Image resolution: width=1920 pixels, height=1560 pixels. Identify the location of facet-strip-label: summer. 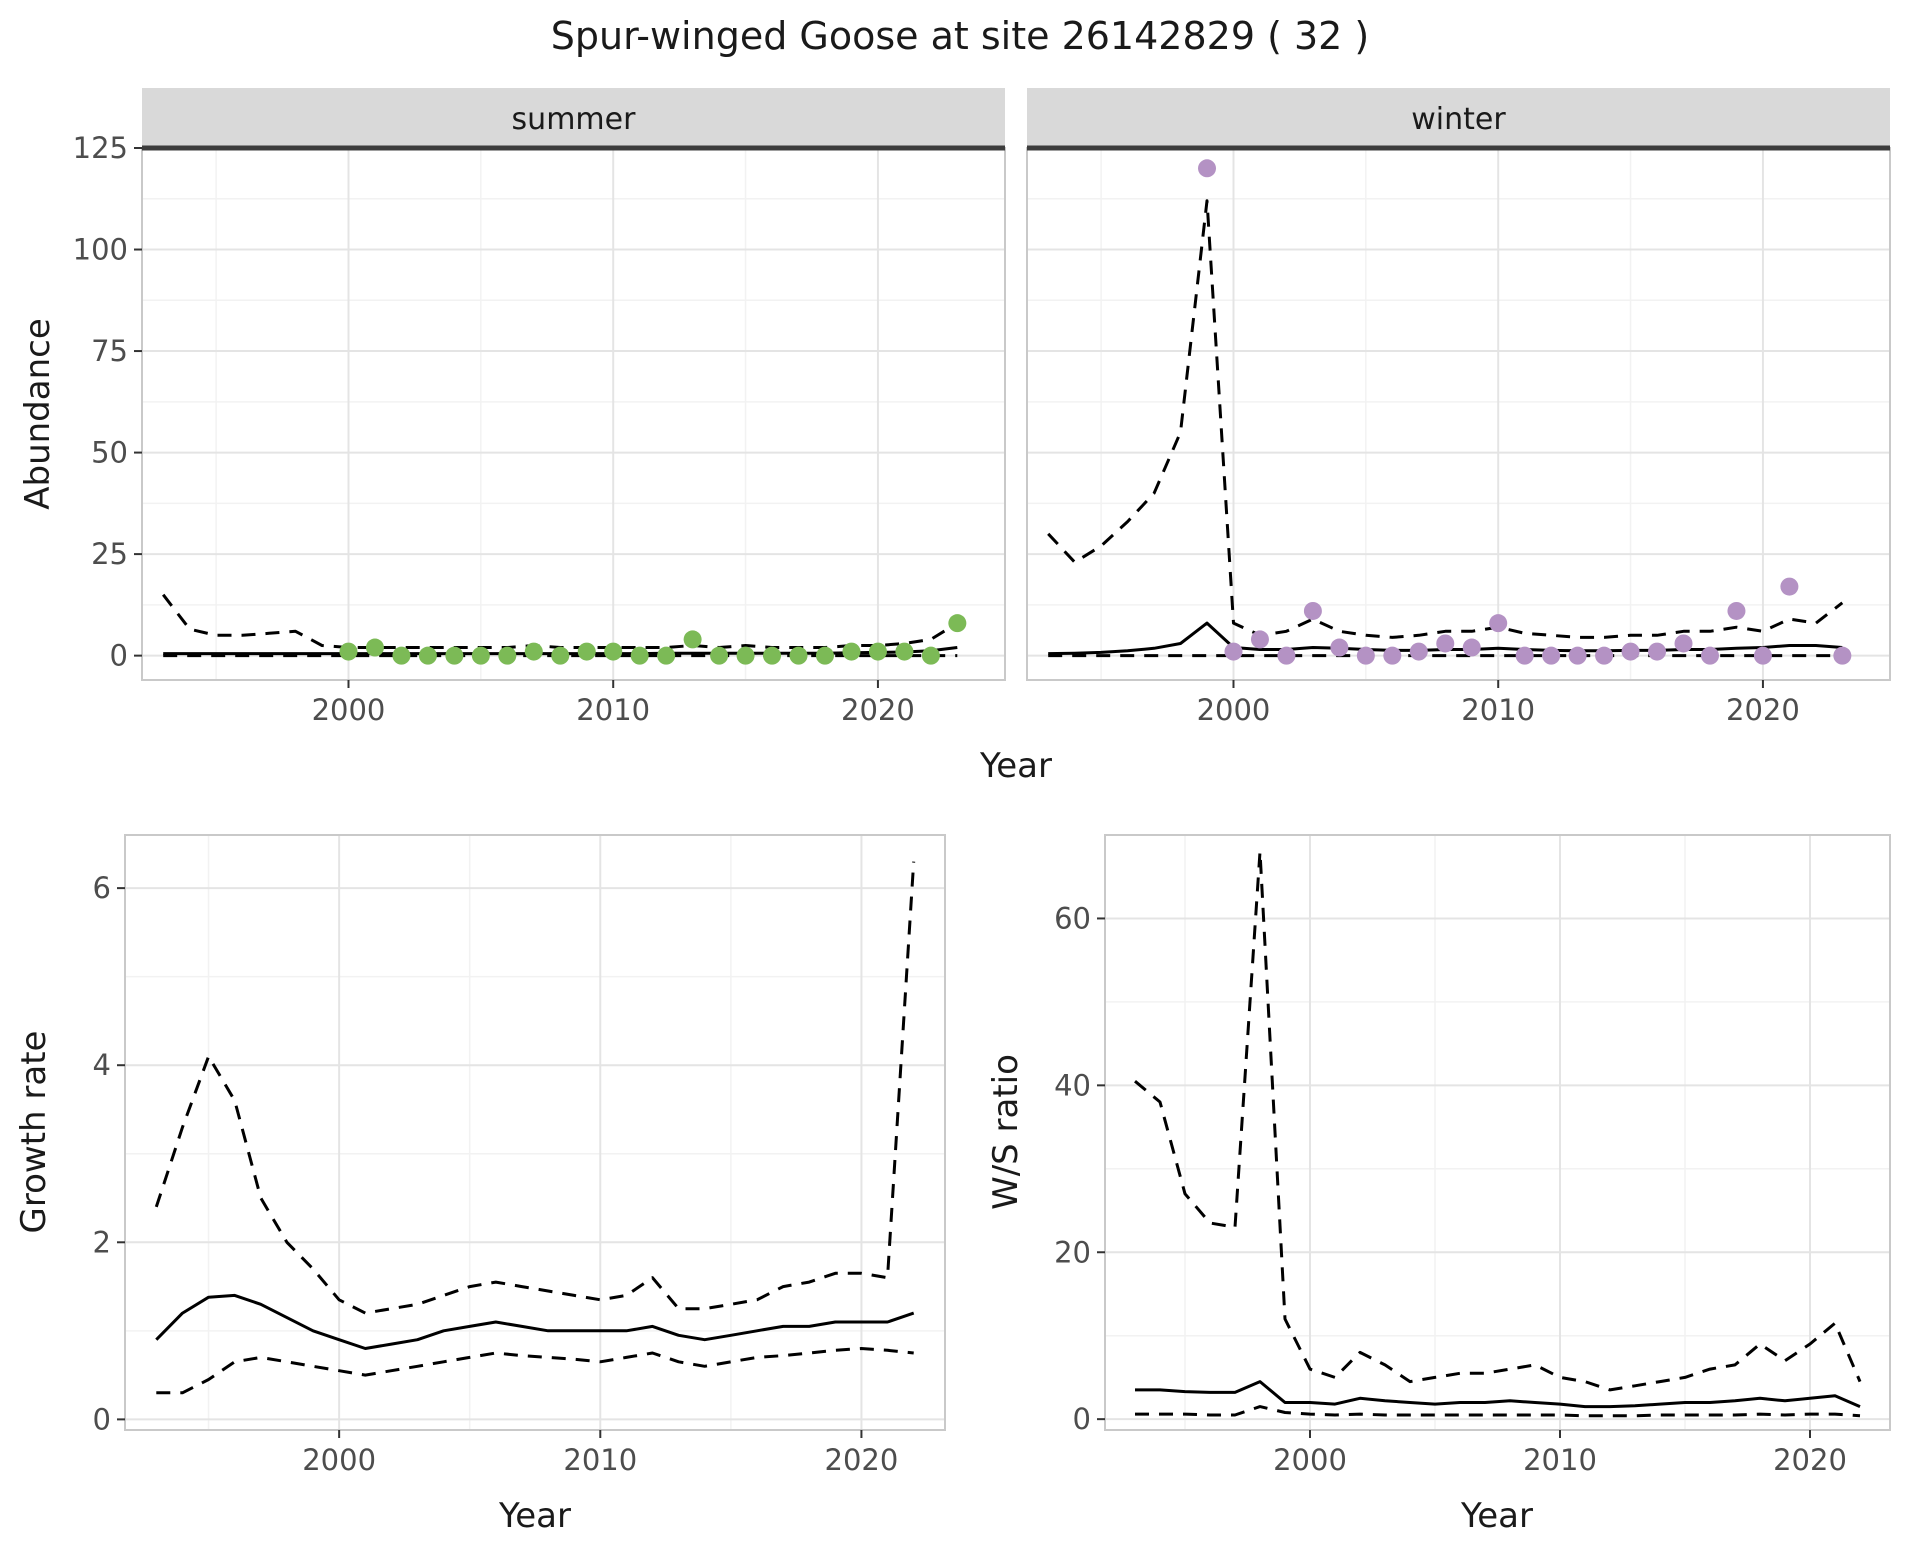
(574, 119).